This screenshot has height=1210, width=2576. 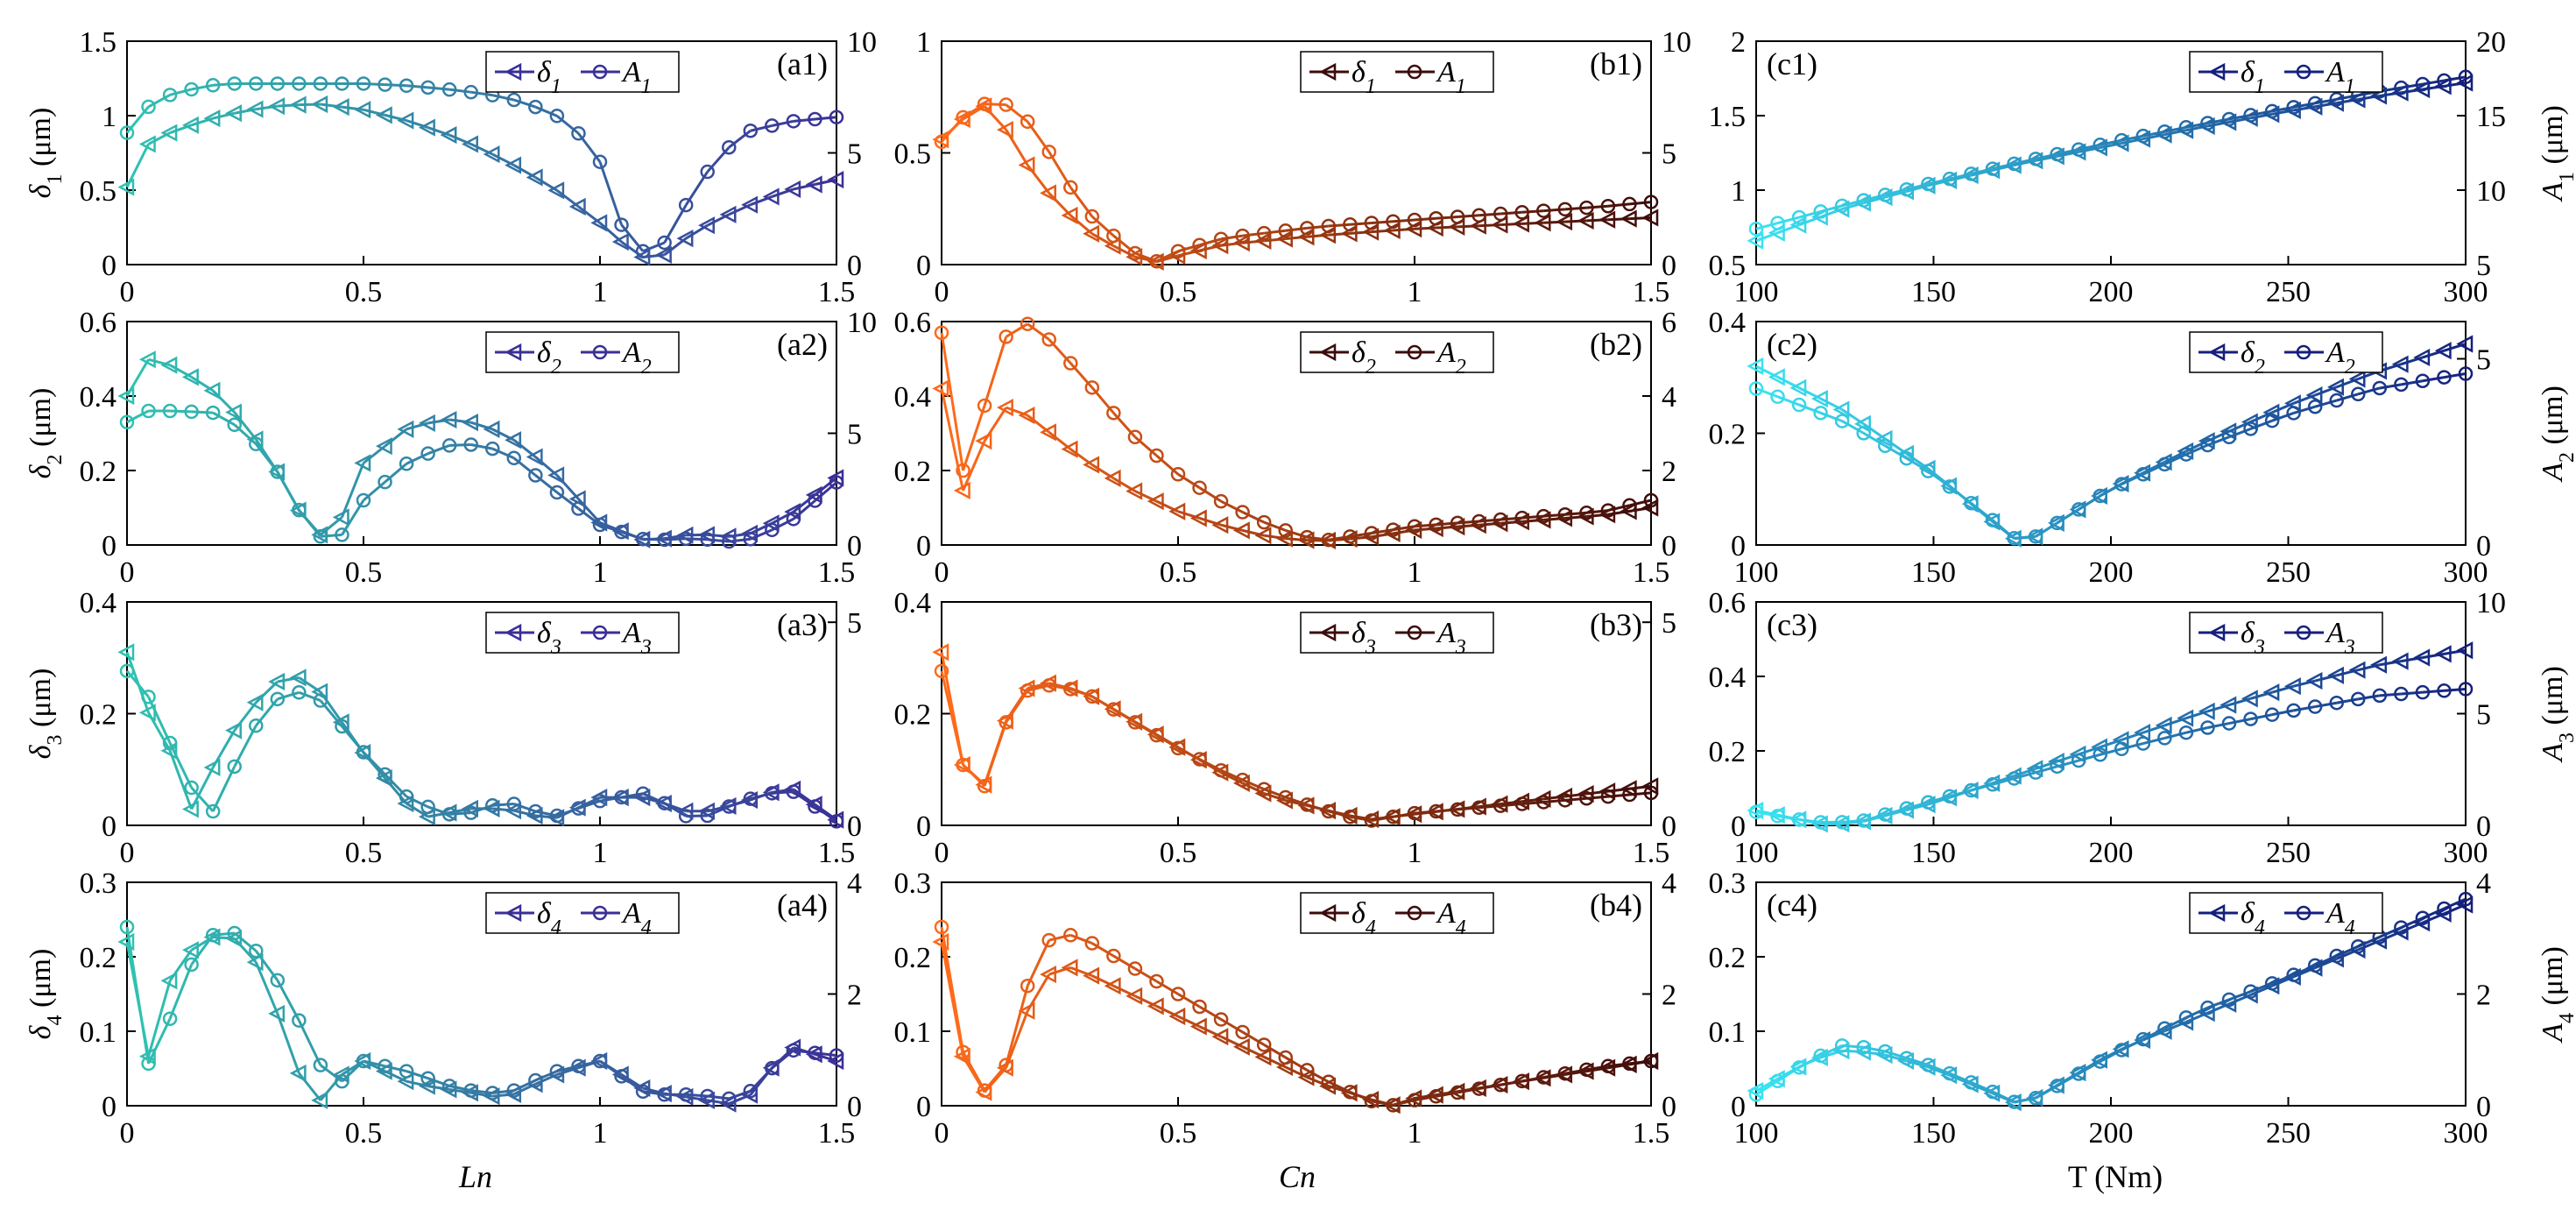 I want to click on y-tick-label-right: 0, so click(x=1669, y=1107).